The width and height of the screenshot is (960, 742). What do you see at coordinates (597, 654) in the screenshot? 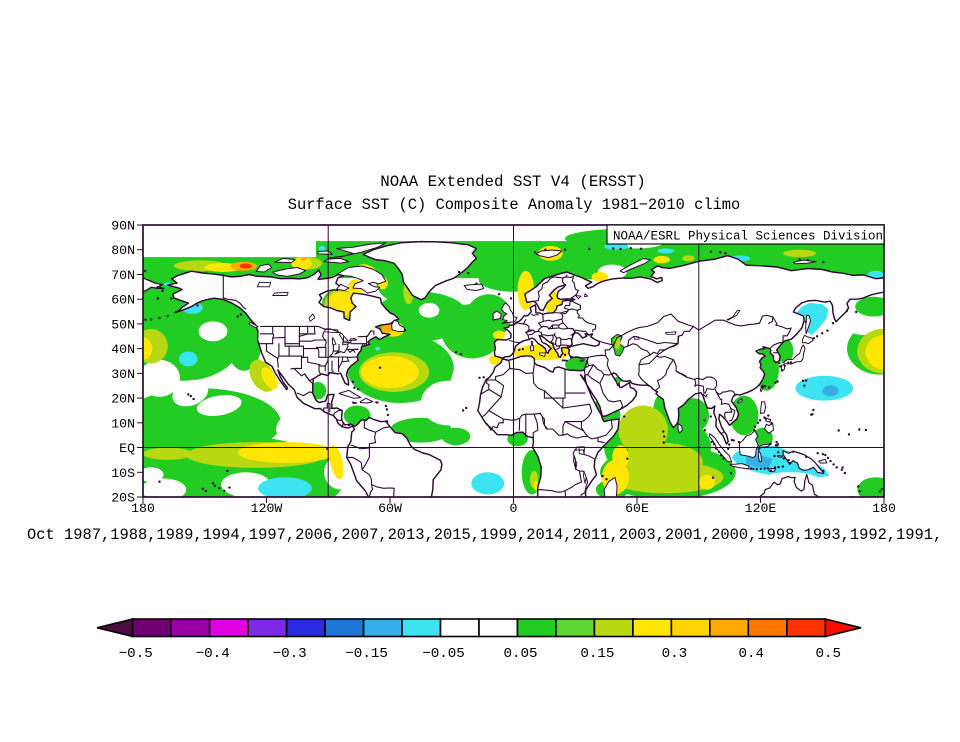
I see `svg-text: 0.15` at bounding box center [597, 654].